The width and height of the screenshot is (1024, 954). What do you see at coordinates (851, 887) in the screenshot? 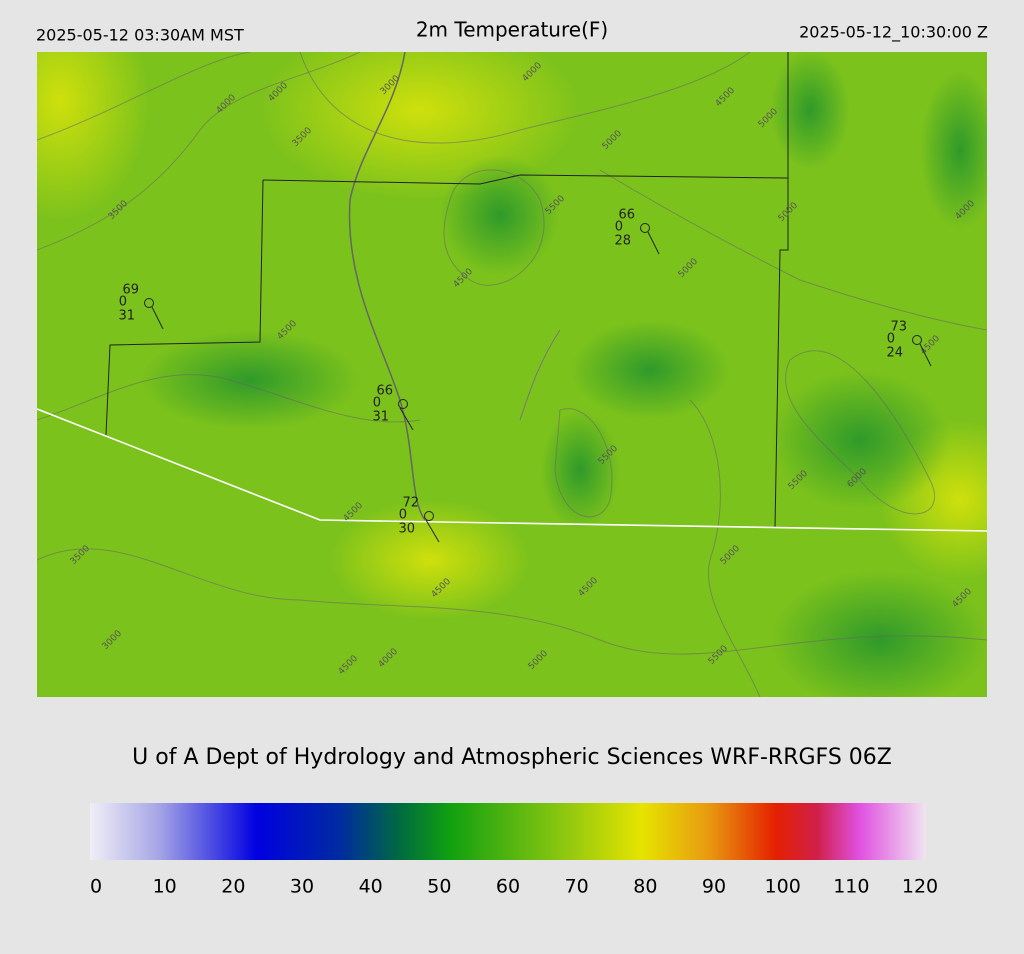
I see `colorbar-tick-label: 110` at bounding box center [851, 887].